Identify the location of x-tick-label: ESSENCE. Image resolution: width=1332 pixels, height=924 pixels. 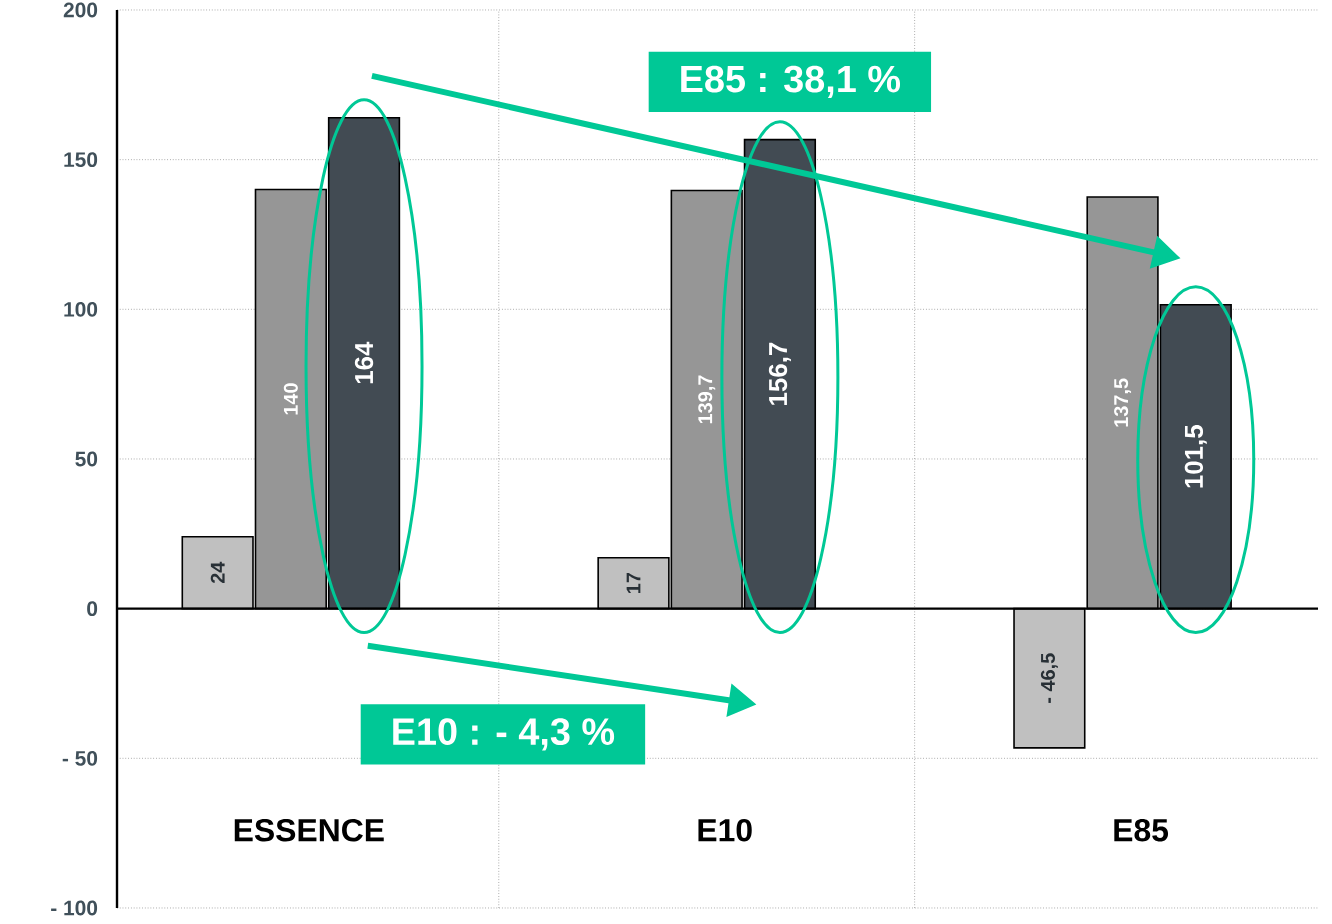
(309, 830).